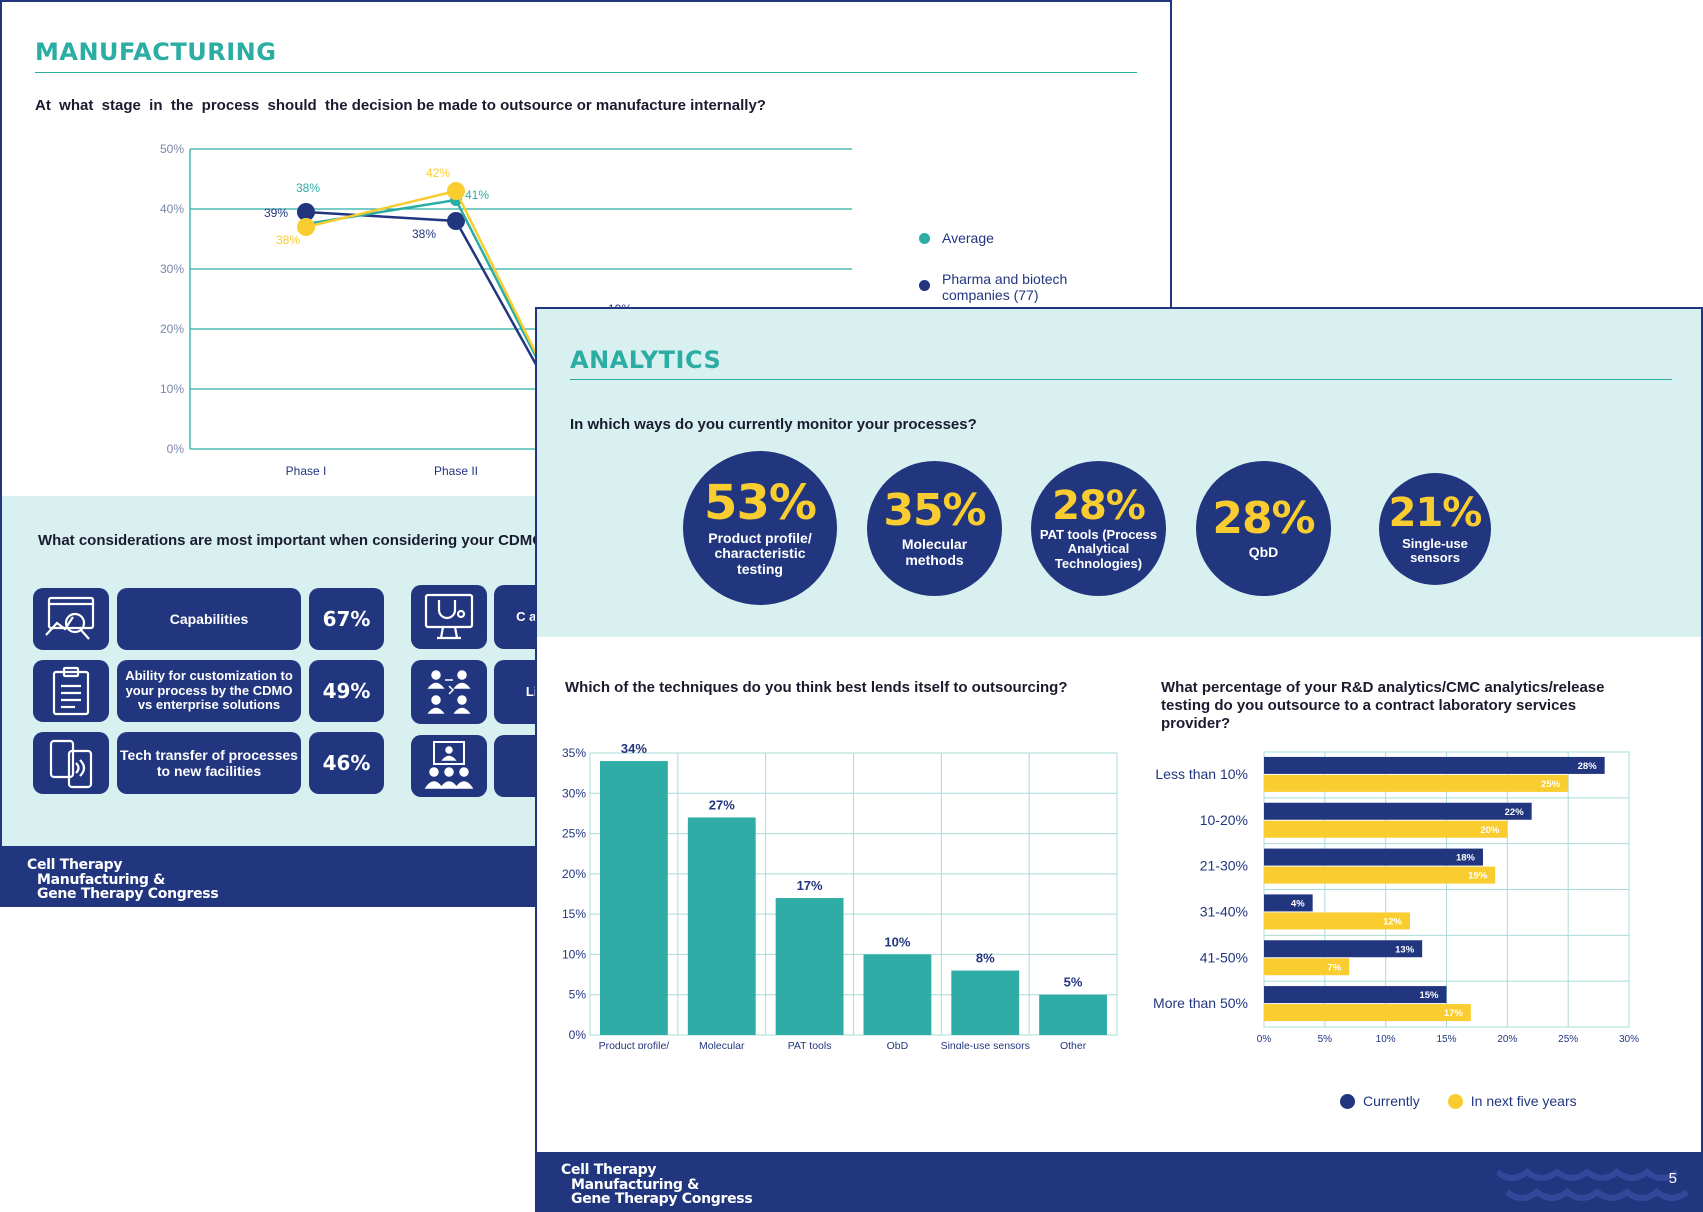  I want to click on logo-line-3: Gene Therapy Congress, so click(128, 894).